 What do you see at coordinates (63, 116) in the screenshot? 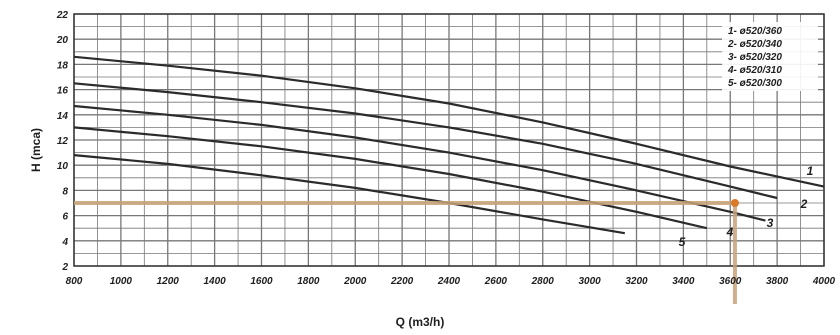
I see `y-tick-label: 14` at bounding box center [63, 116].